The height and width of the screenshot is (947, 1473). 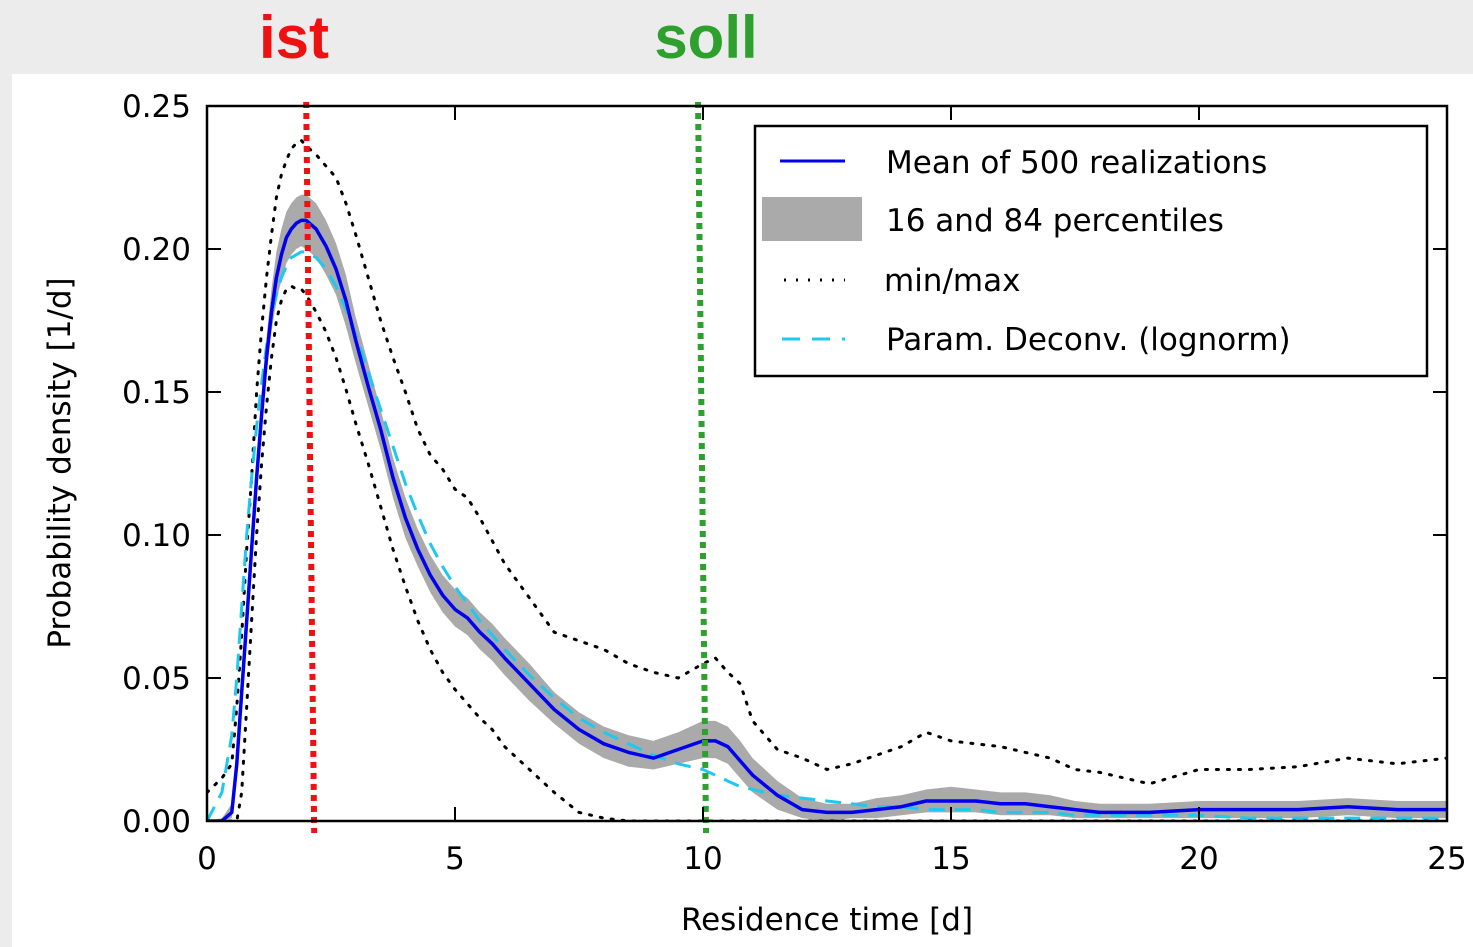 I want to click on ist-marker-line, so click(x=310, y=467).